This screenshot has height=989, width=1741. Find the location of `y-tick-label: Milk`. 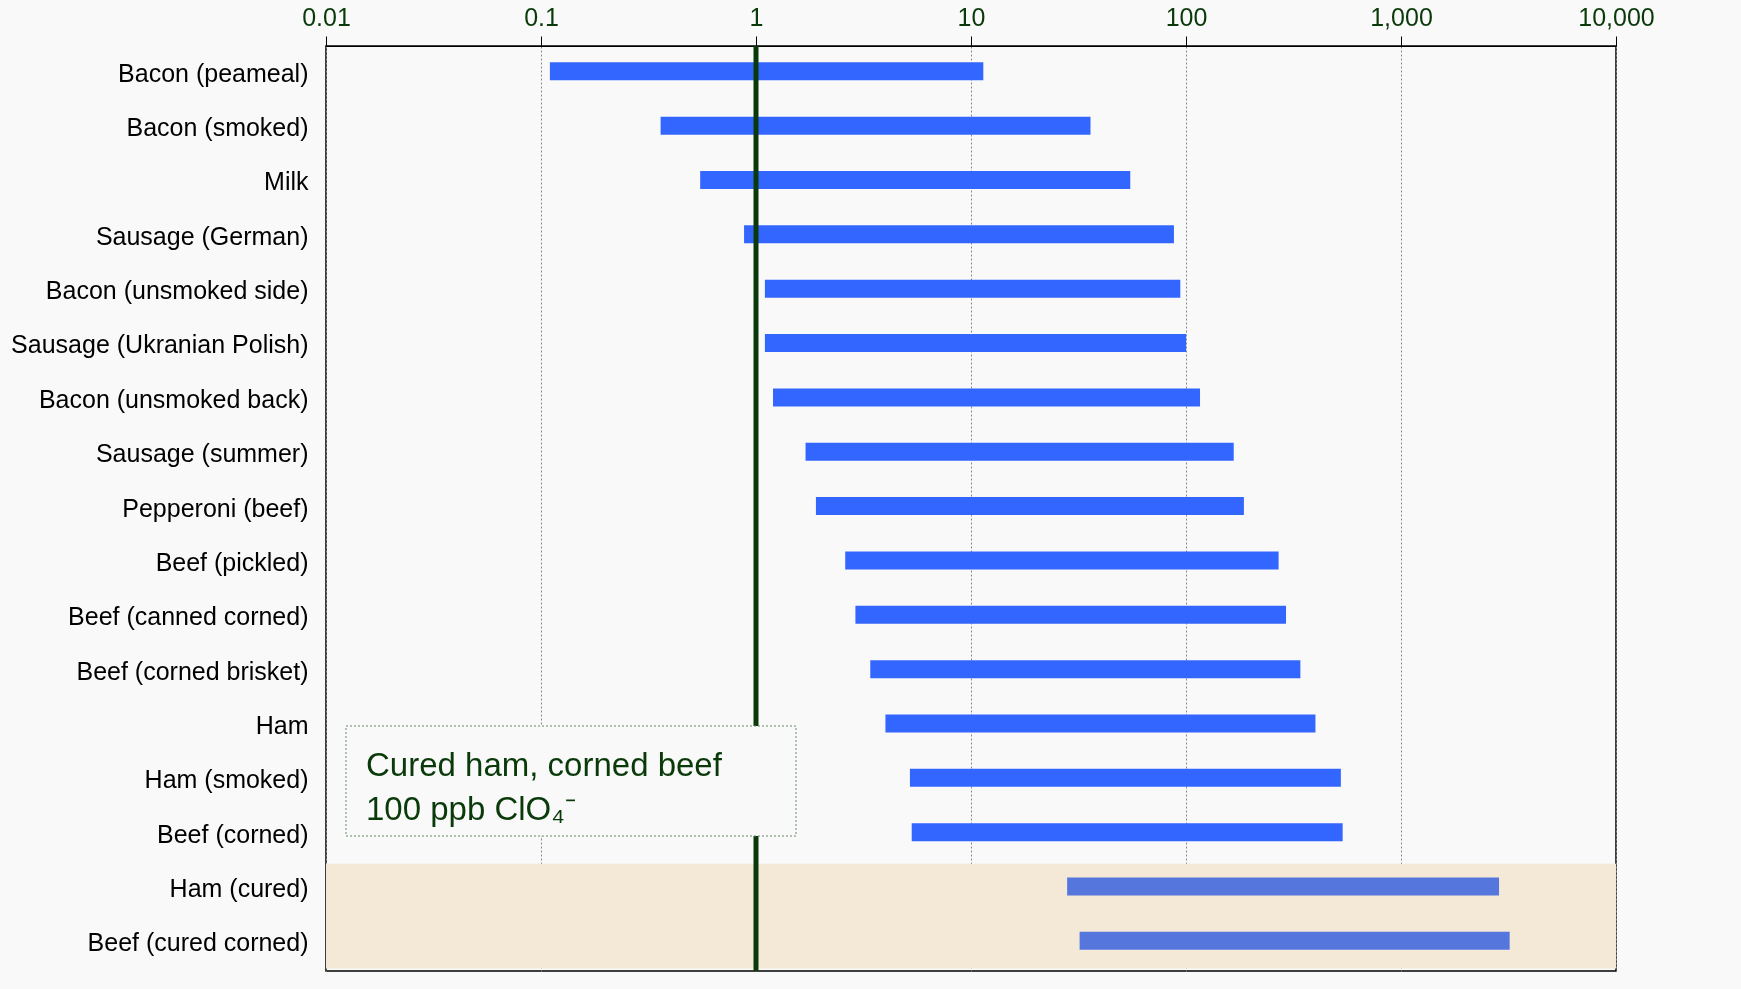

y-tick-label: Milk is located at coordinates (286, 181).